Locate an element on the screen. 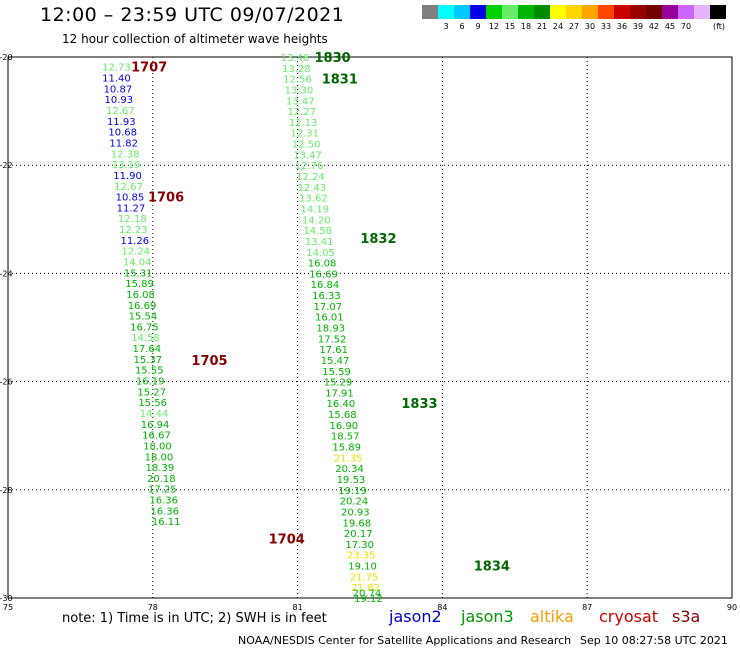 The width and height of the screenshot is (740, 650). swh-data-label: 15.47 is located at coordinates (335, 361).